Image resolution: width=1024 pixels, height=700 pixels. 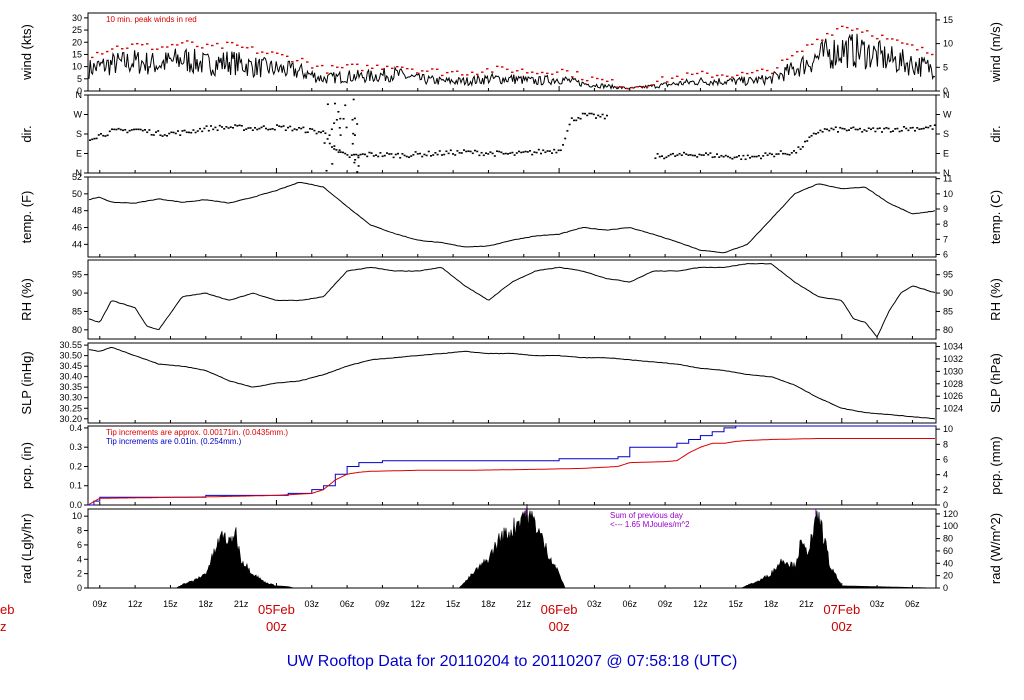 I want to click on day-label-cut: eb, so click(x=7, y=609).